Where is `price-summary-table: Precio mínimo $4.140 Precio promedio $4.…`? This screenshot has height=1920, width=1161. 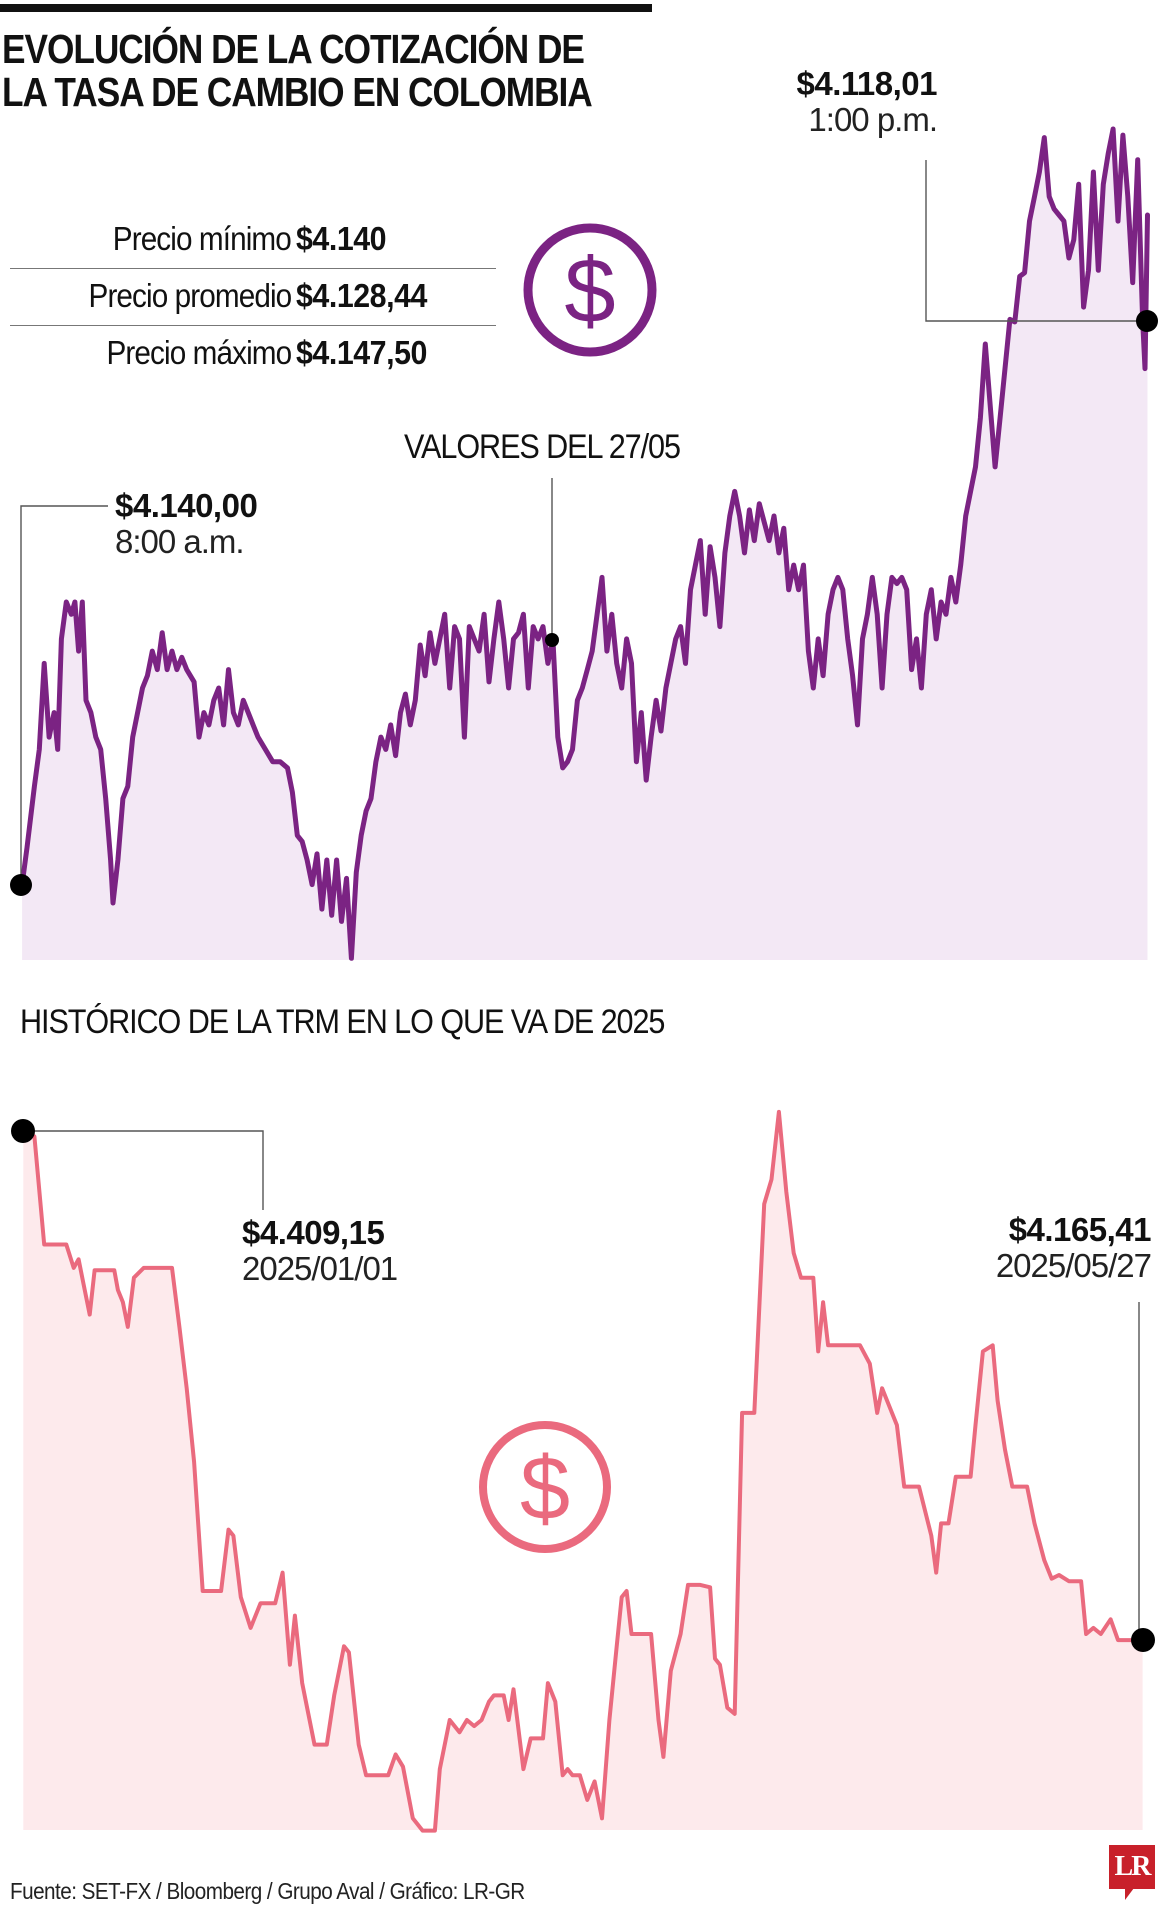
price-summary-table: Precio mínimo $4.140 Precio promedio $4.… is located at coordinates (253, 297).